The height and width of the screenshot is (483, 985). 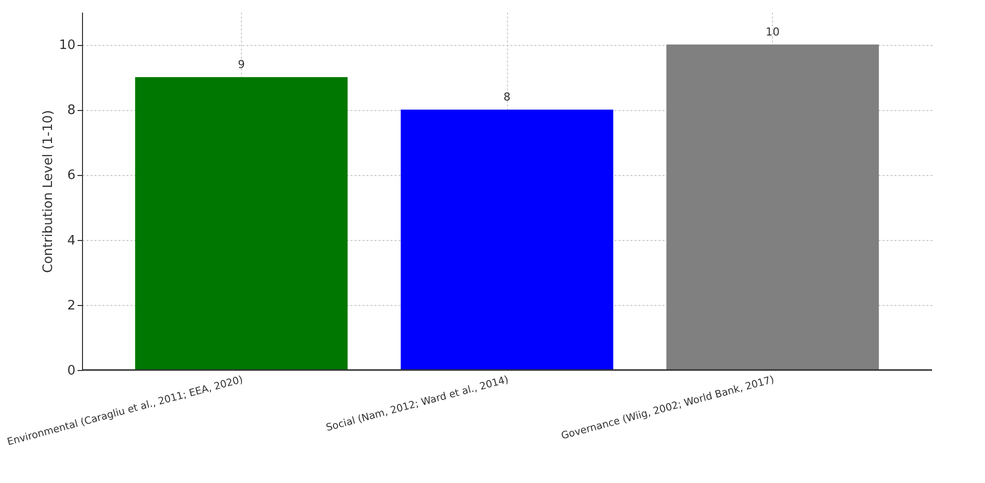 I want to click on y-tick-label: 10, so click(x=67, y=46).